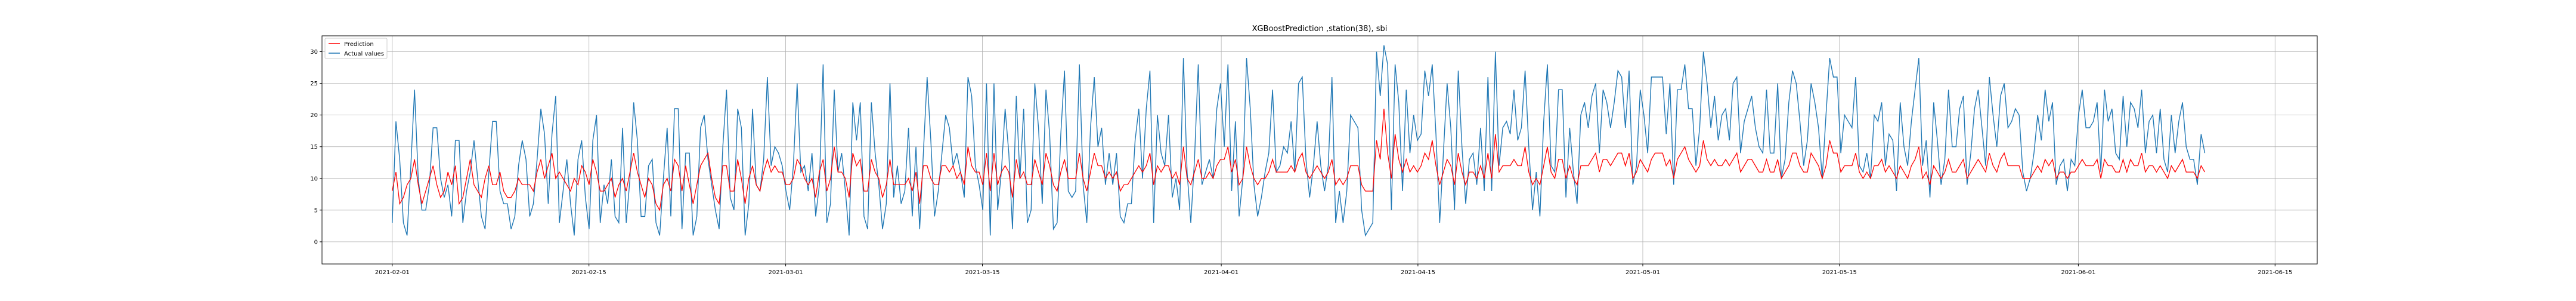 The height and width of the screenshot is (301, 2576). I want to click on x-tick-label: 2021-02-01, so click(393, 272).